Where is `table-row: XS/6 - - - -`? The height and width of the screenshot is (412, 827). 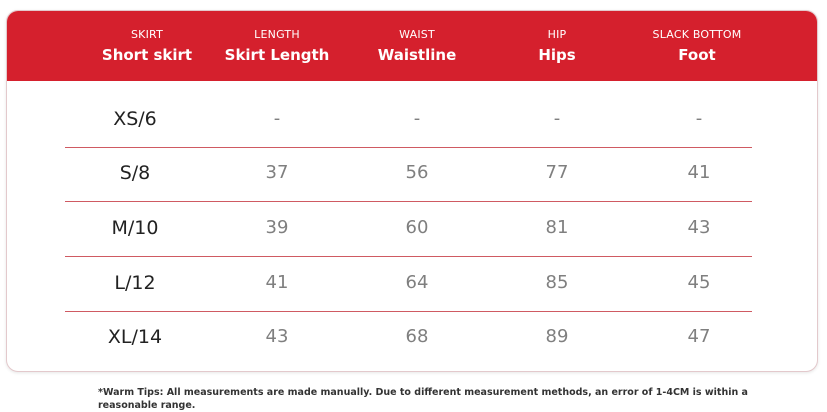
table-row: XS/6 - - - - is located at coordinates (408, 119).